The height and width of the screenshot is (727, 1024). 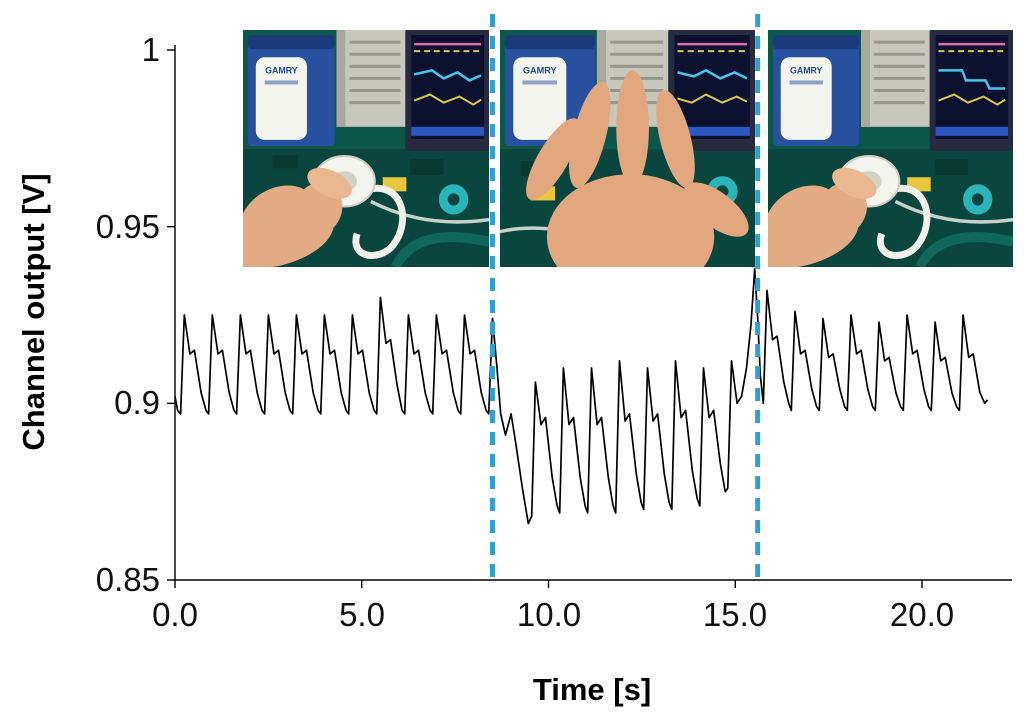 What do you see at coordinates (735, 614) in the screenshot?
I see `x-tick-label: 15.0` at bounding box center [735, 614].